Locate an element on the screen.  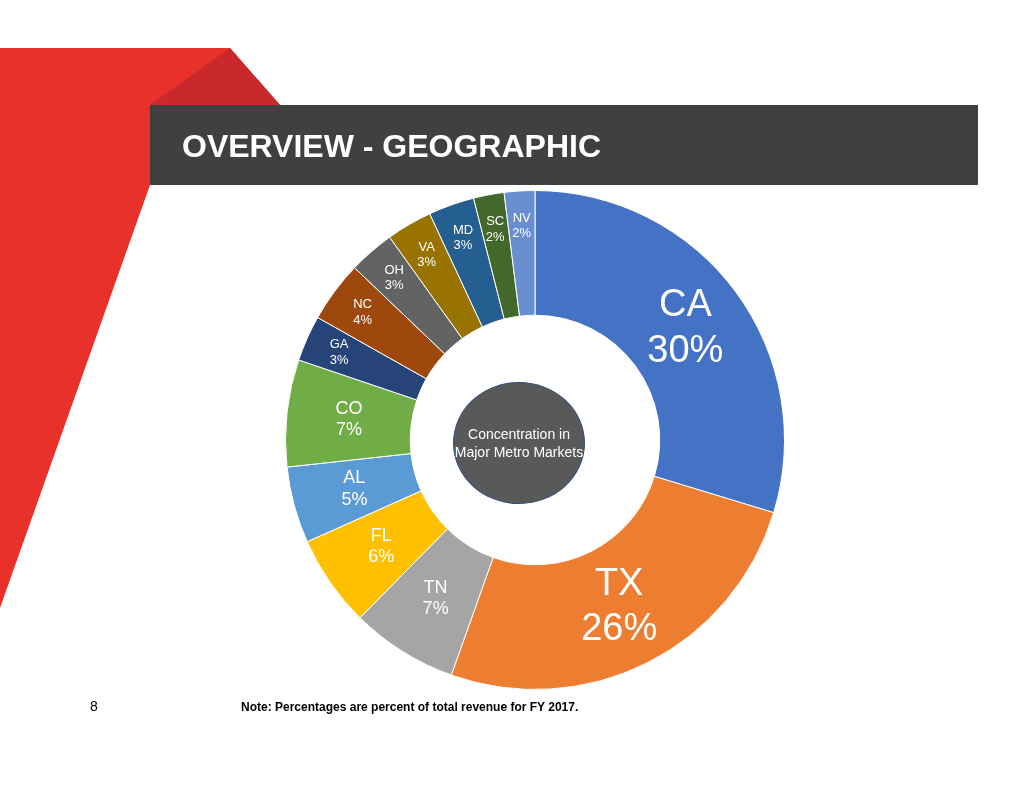
slice-label: TX is located at coordinates (619, 581).